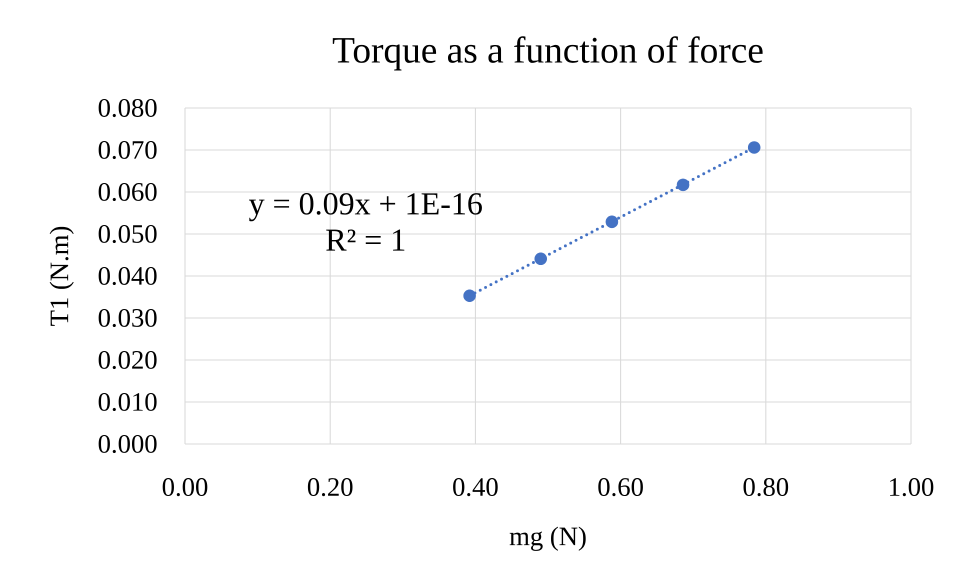 The height and width of the screenshot is (578, 973). What do you see at coordinates (475, 487) in the screenshot?
I see `x-tick-label: 0.40` at bounding box center [475, 487].